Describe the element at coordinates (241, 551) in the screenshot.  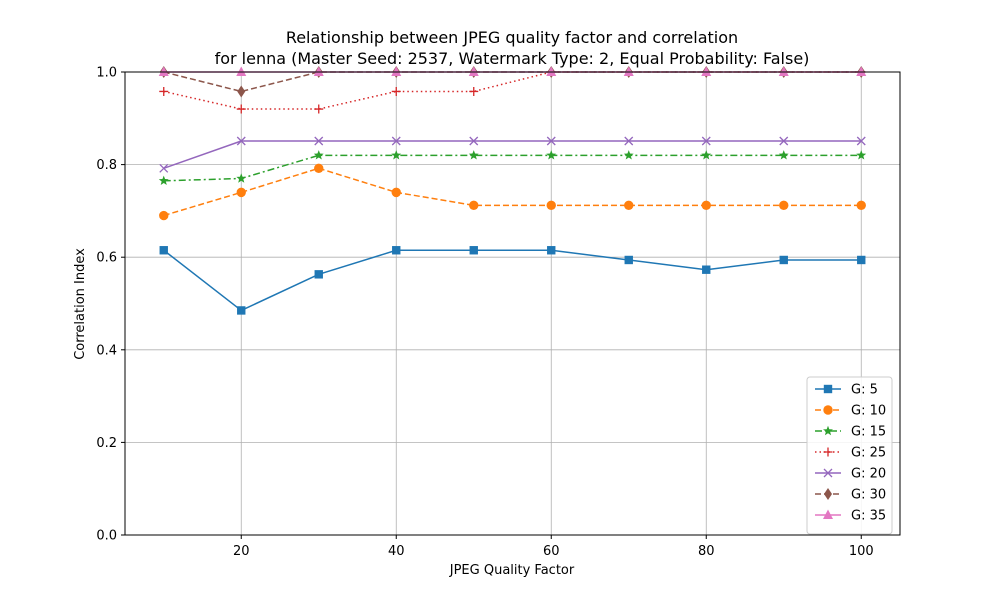
I see `x-tick-label: 20` at that location.